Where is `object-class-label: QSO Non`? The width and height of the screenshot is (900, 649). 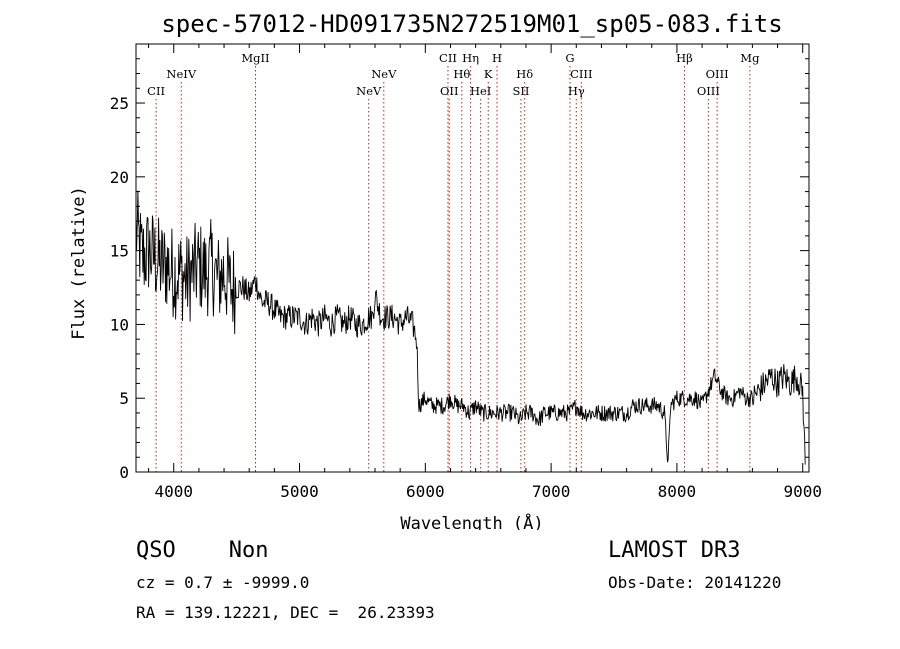
object-class-label: QSO Non is located at coordinates (202, 550).